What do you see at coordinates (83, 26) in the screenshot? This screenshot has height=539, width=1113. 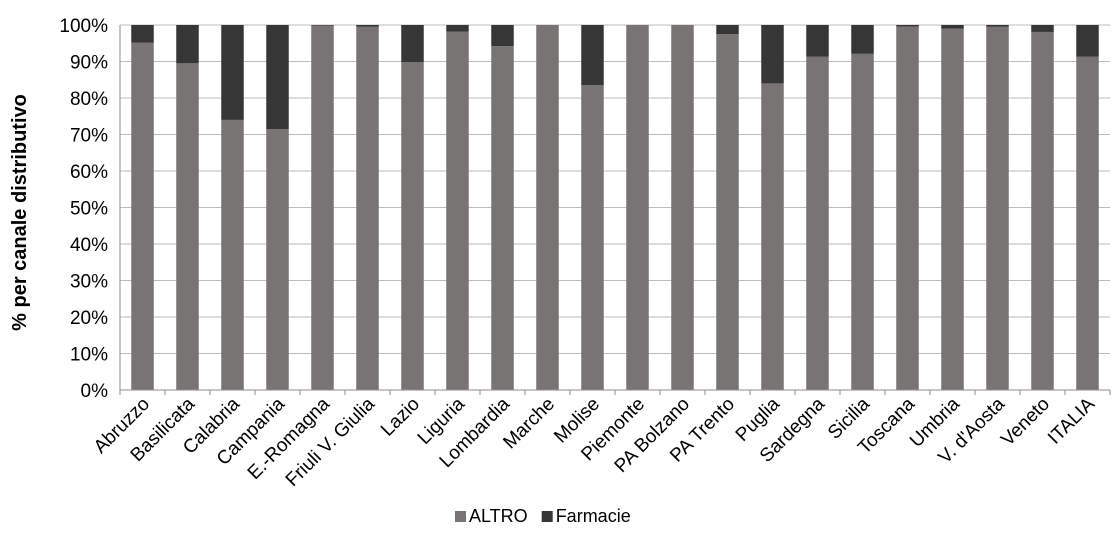 I see `y-tick-label: 100%` at bounding box center [83, 26].